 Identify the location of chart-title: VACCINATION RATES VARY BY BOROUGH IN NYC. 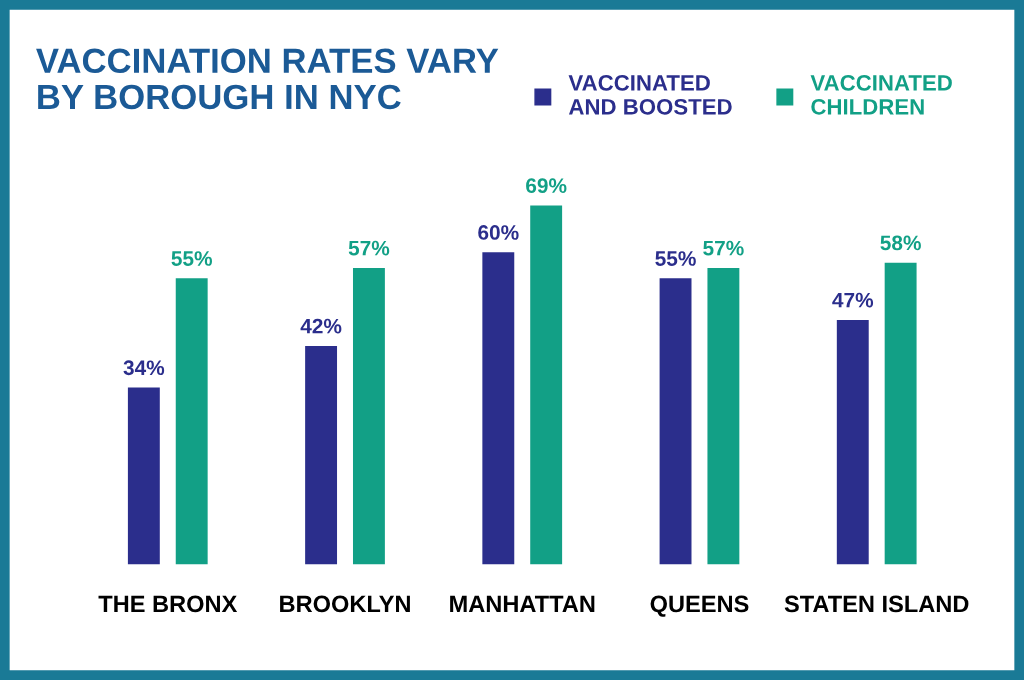
(267, 79).